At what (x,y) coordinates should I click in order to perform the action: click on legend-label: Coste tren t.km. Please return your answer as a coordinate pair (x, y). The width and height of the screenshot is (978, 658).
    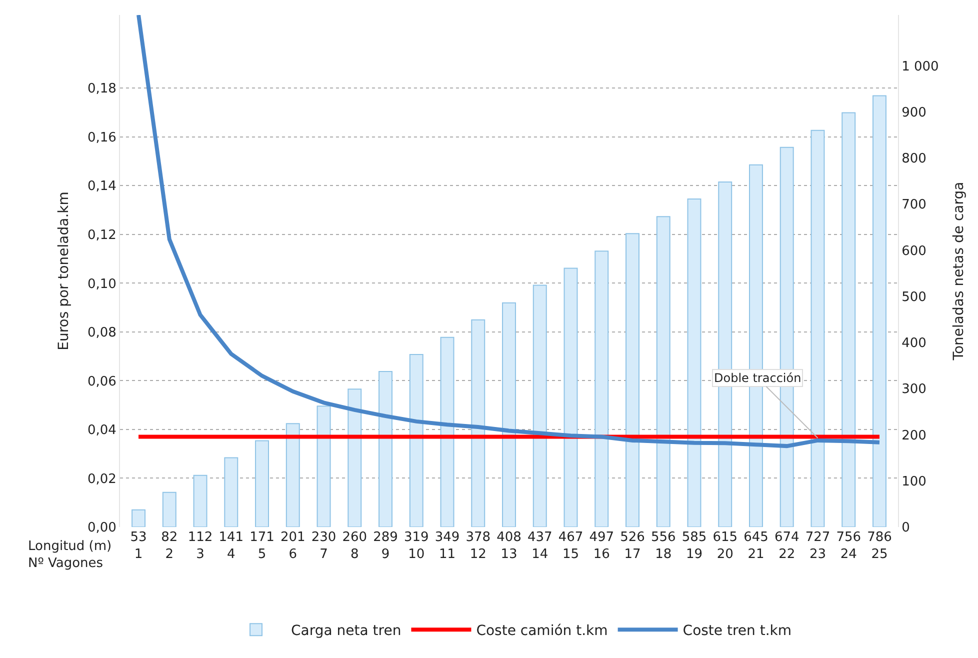
    Looking at the image, I should click on (737, 631).